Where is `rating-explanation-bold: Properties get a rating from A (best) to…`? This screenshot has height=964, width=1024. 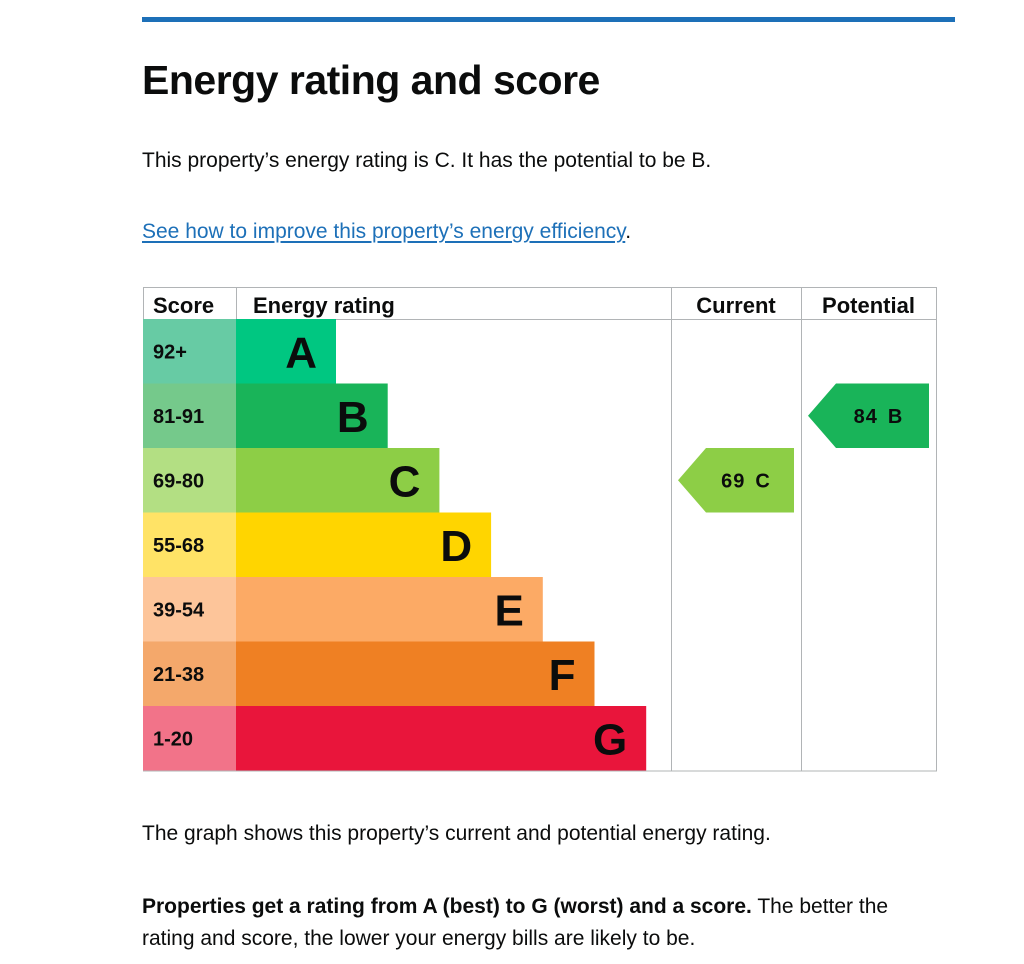
rating-explanation-bold: Properties get a rating from A (best) to… is located at coordinates (447, 906).